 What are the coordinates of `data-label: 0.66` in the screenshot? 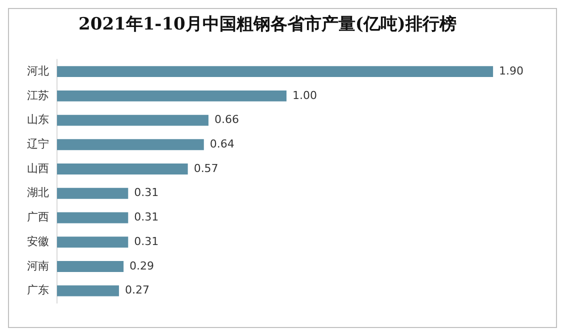 It's located at (226, 119).